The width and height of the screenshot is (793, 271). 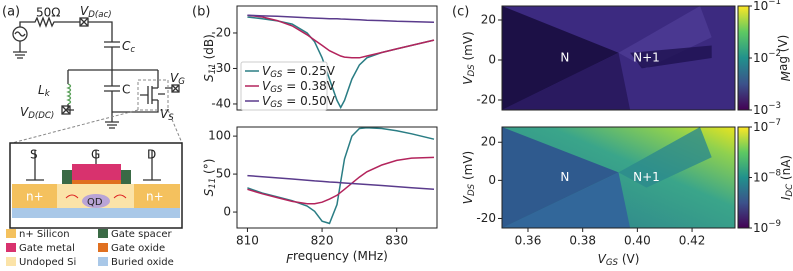 I want to click on component-label: Cc, so click(x=128, y=47).